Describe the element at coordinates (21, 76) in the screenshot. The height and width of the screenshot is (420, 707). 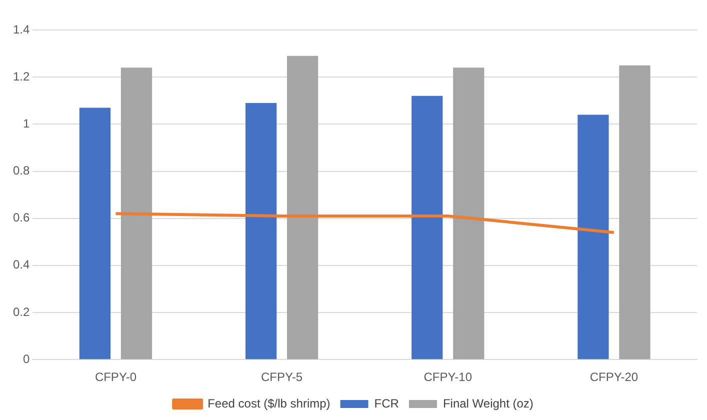
I see `y-tick-label: 1.2` at that location.